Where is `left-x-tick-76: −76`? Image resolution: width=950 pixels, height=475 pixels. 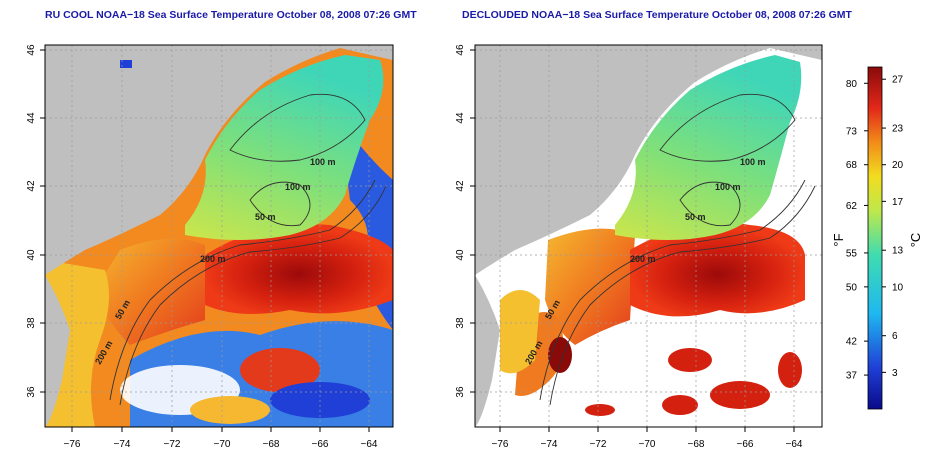
left-x-tick-76: −76 is located at coordinates (72, 444).